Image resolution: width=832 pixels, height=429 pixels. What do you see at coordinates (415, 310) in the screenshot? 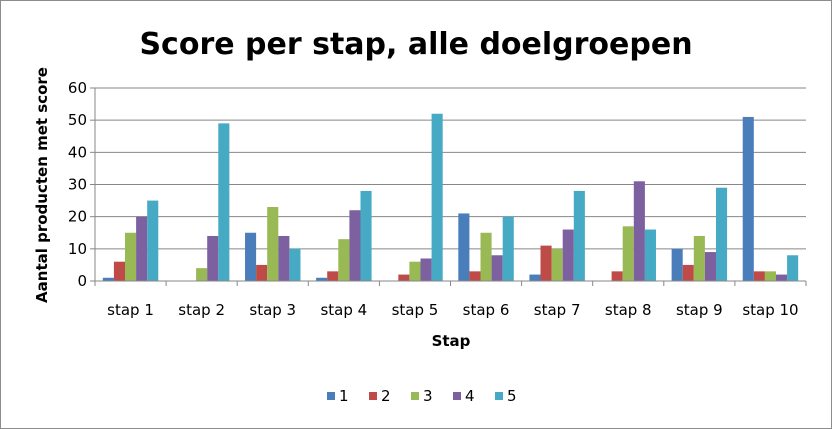
I see `x-tick-label: stap 5` at bounding box center [415, 310].